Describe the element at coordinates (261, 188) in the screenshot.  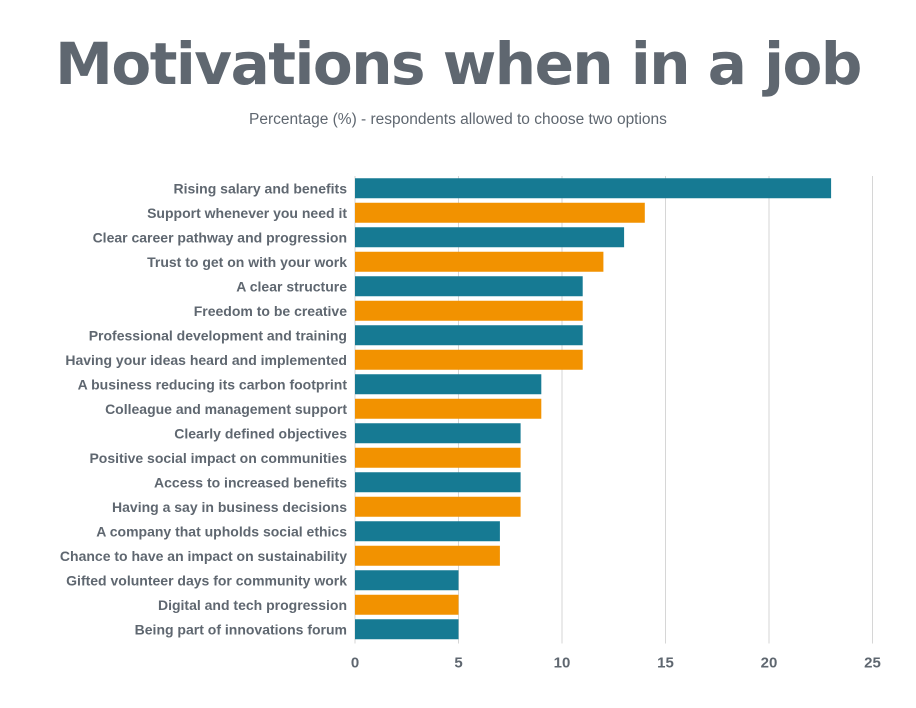
I see `category-label: Rising salary and benefits` at that location.